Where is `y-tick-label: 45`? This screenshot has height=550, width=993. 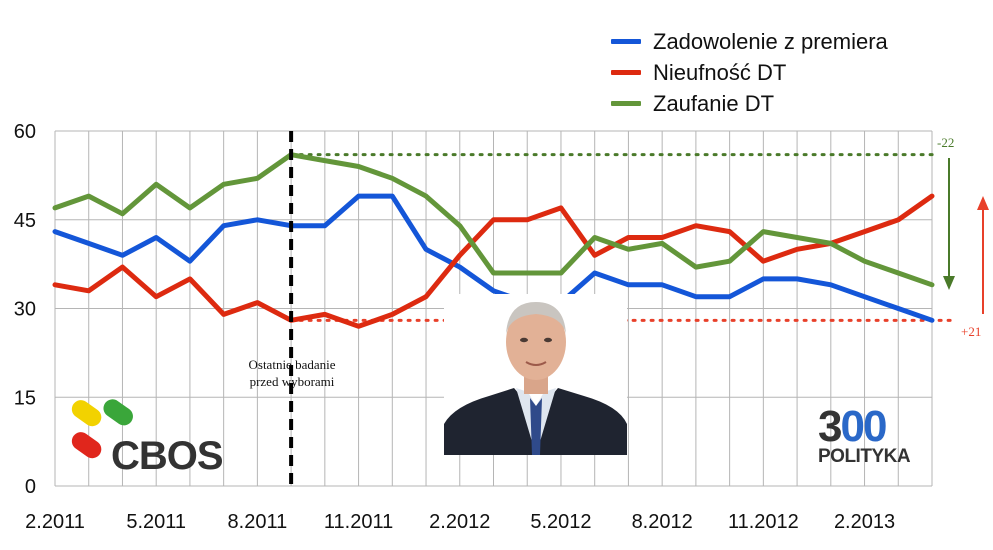 y-tick-label: 45 is located at coordinates (25, 221).